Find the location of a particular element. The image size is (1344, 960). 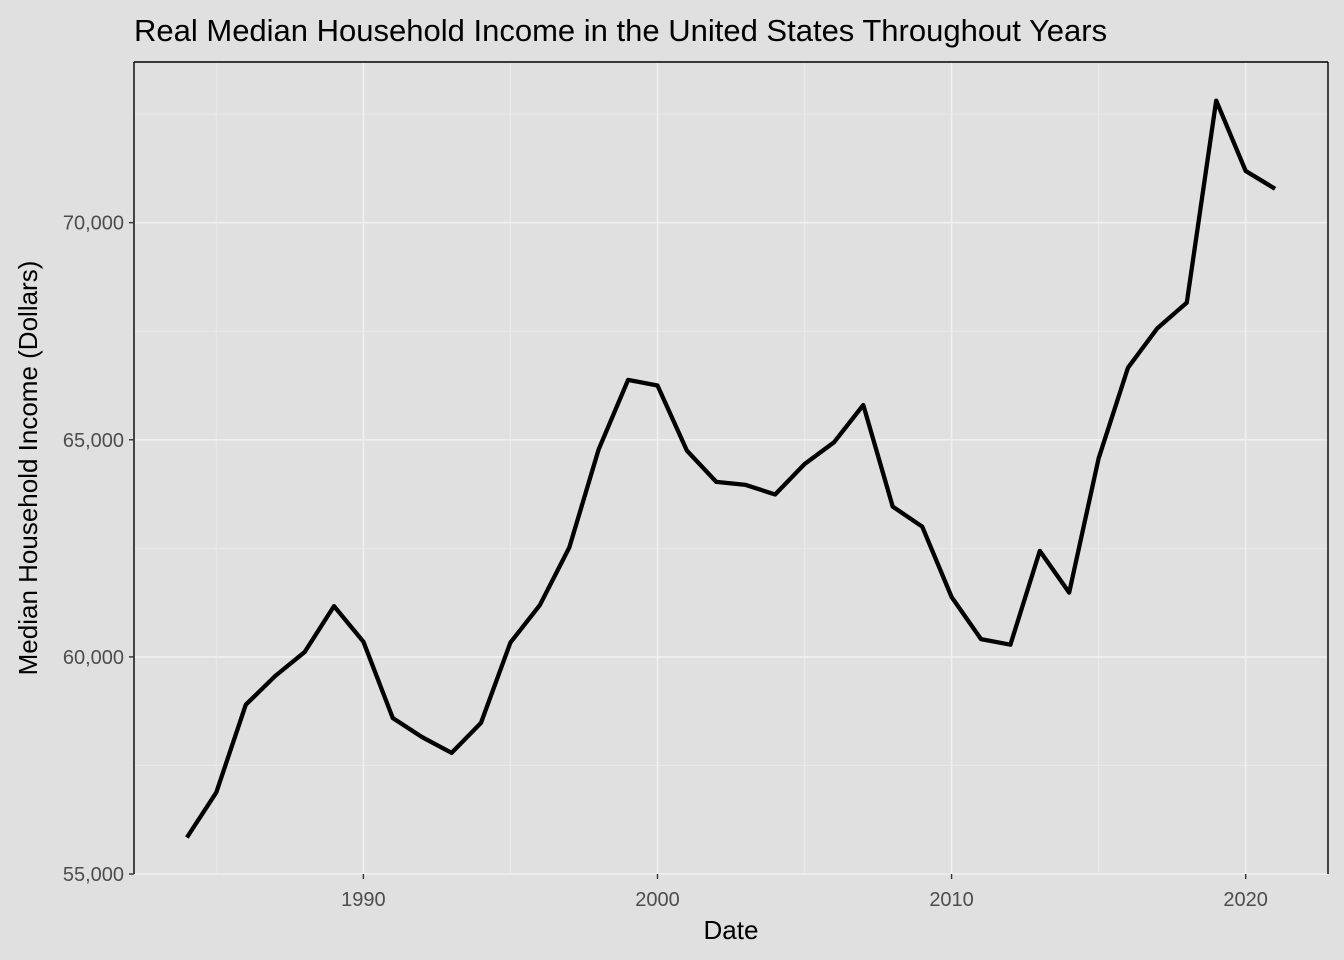

y-axis-title: Median Household Income (Dollars) is located at coordinates (28, 468).